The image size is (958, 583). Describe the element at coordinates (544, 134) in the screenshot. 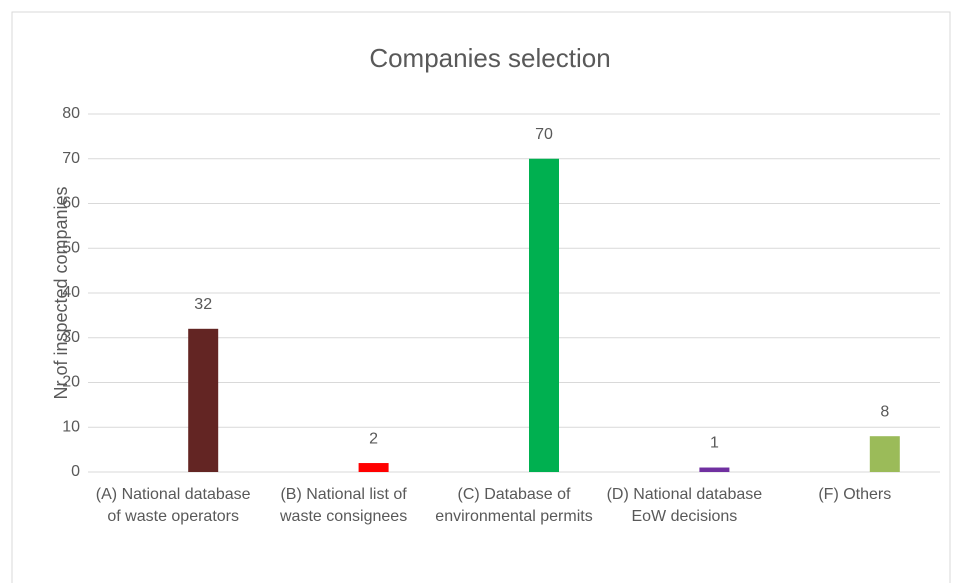

I see `data-label: 70` at that location.